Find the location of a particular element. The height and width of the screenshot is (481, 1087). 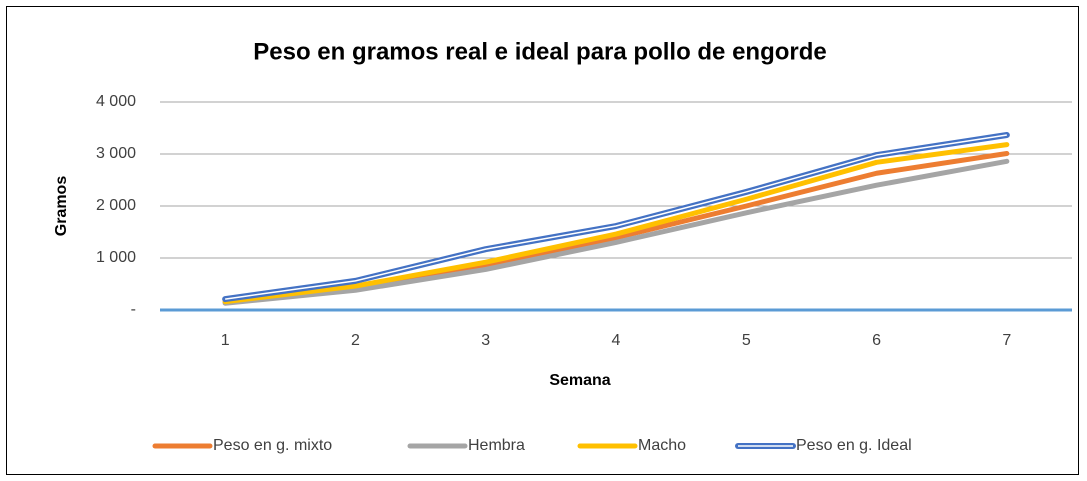

y-tick-label: 4 000 is located at coordinates (116, 101).